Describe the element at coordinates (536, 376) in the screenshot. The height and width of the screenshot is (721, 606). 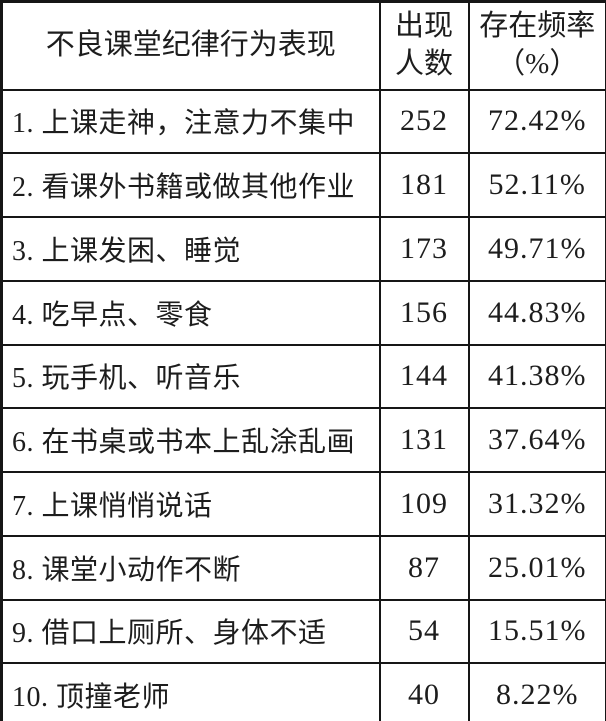
I see `frequency-cell: 41.38%` at that location.